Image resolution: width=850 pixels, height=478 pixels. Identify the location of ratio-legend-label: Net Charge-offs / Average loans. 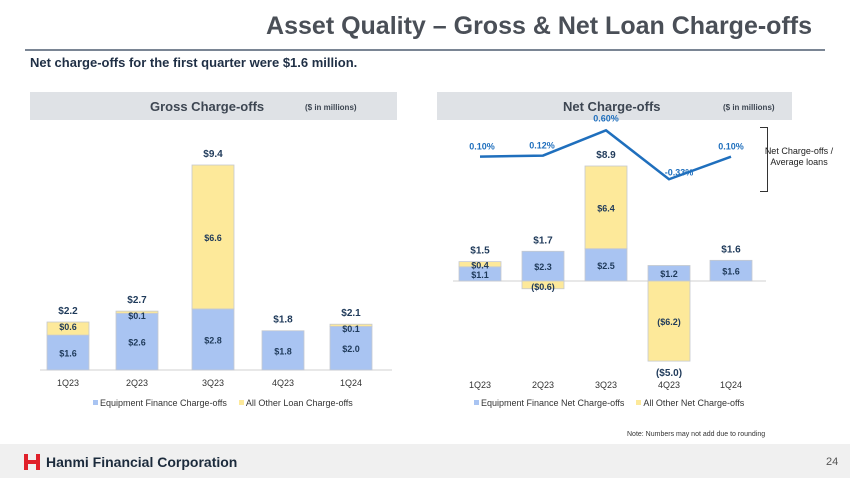
(799, 156).